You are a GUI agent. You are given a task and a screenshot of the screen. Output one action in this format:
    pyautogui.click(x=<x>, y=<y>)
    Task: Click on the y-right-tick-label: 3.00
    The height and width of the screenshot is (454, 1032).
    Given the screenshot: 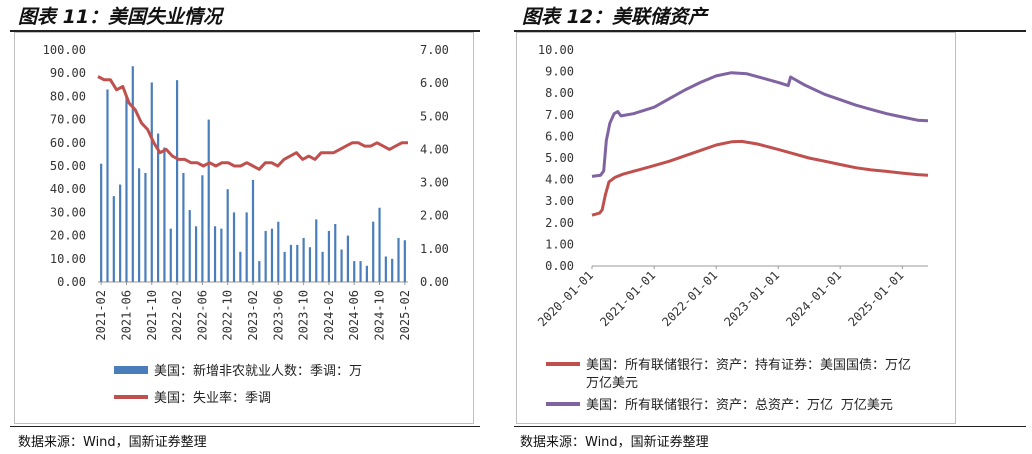 What is the action you would take?
    pyautogui.click(x=434, y=183)
    